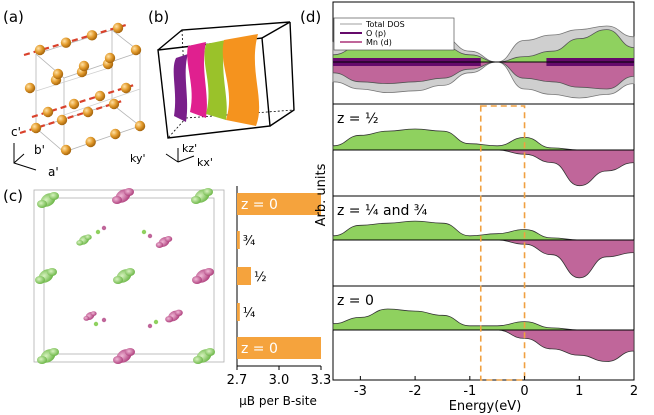 The height and width of the screenshot is (415, 654). I want to click on moment-tick-label: 2.7, so click(237, 380).